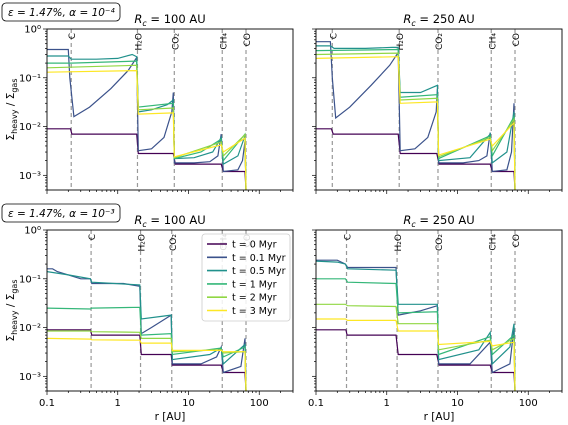  What do you see at coordinates (254, 311) in the screenshot?
I see `legend-label-6: t = 3 Myr` at bounding box center [254, 311].